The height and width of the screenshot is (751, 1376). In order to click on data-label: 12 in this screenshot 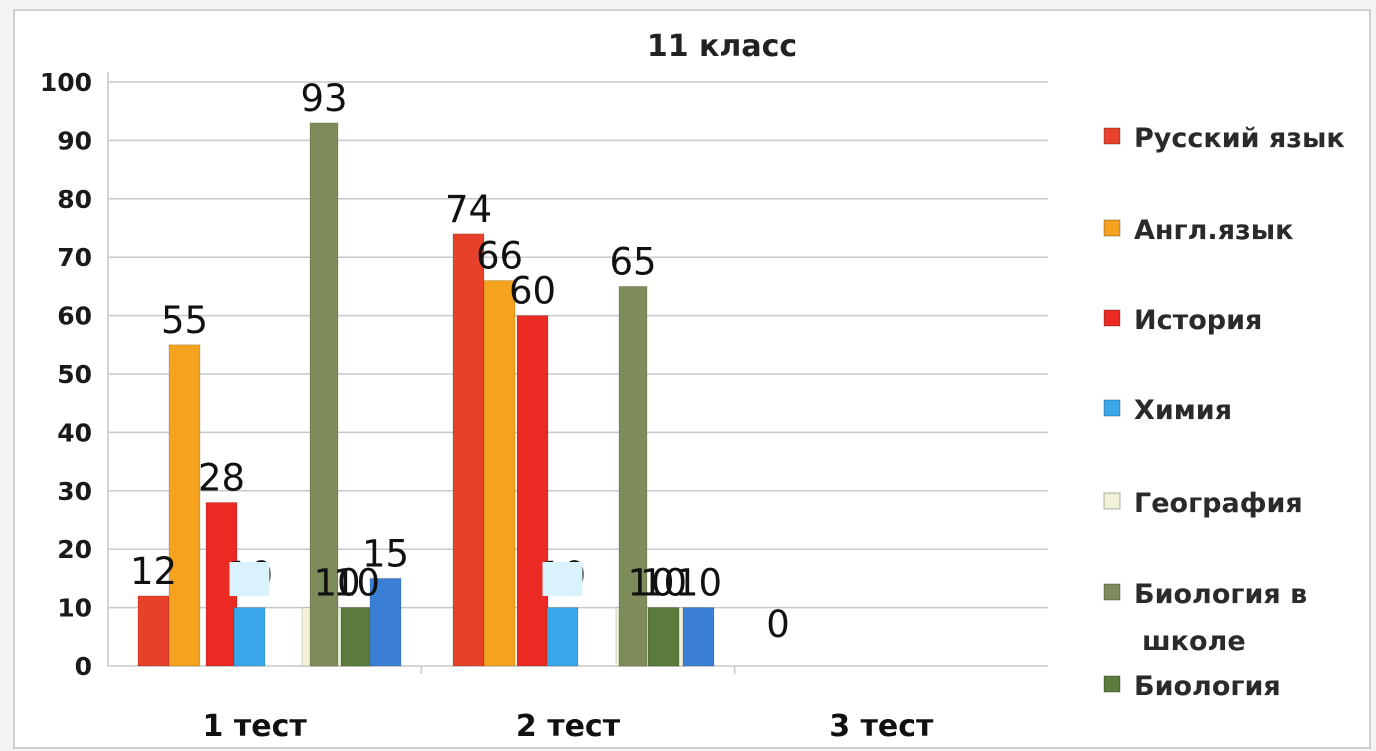, I will do `click(153, 571)`.